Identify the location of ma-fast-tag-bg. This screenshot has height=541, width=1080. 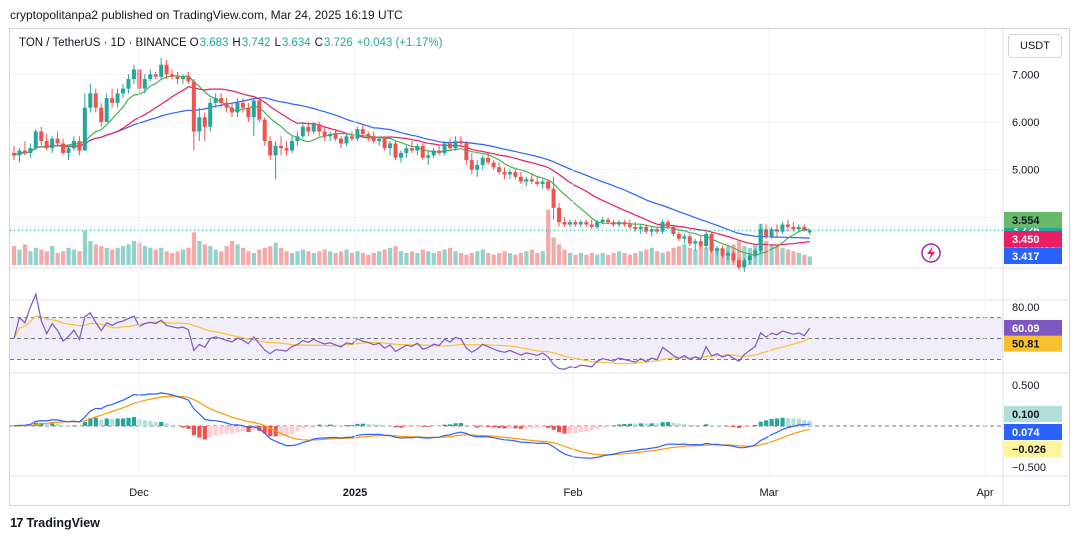
(1033, 220).